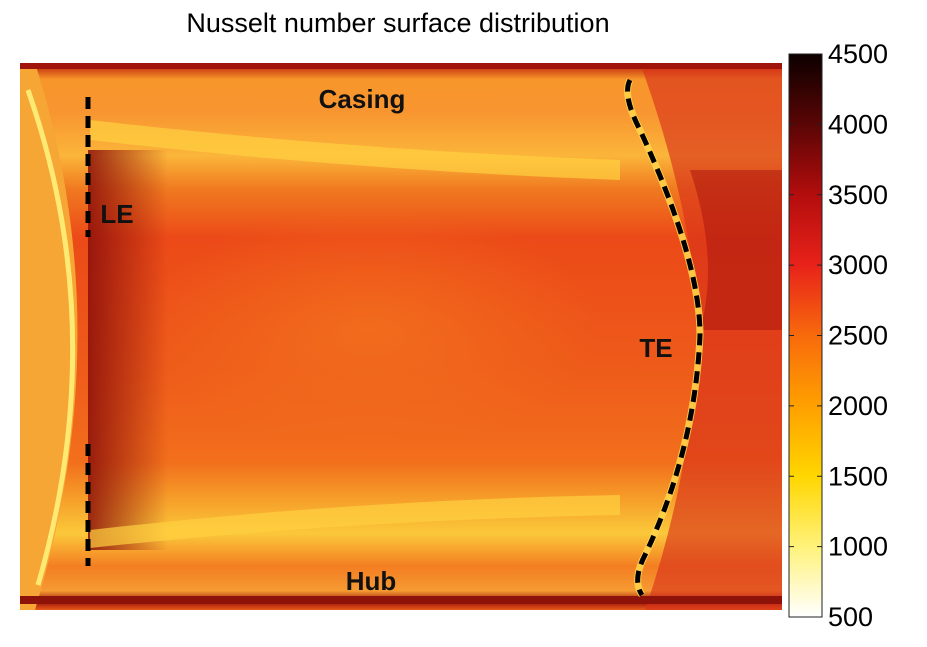 The image size is (927, 647). What do you see at coordinates (401, 600) in the screenshot?
I see `hub-wall-edge` at bounding box center [401, 600].